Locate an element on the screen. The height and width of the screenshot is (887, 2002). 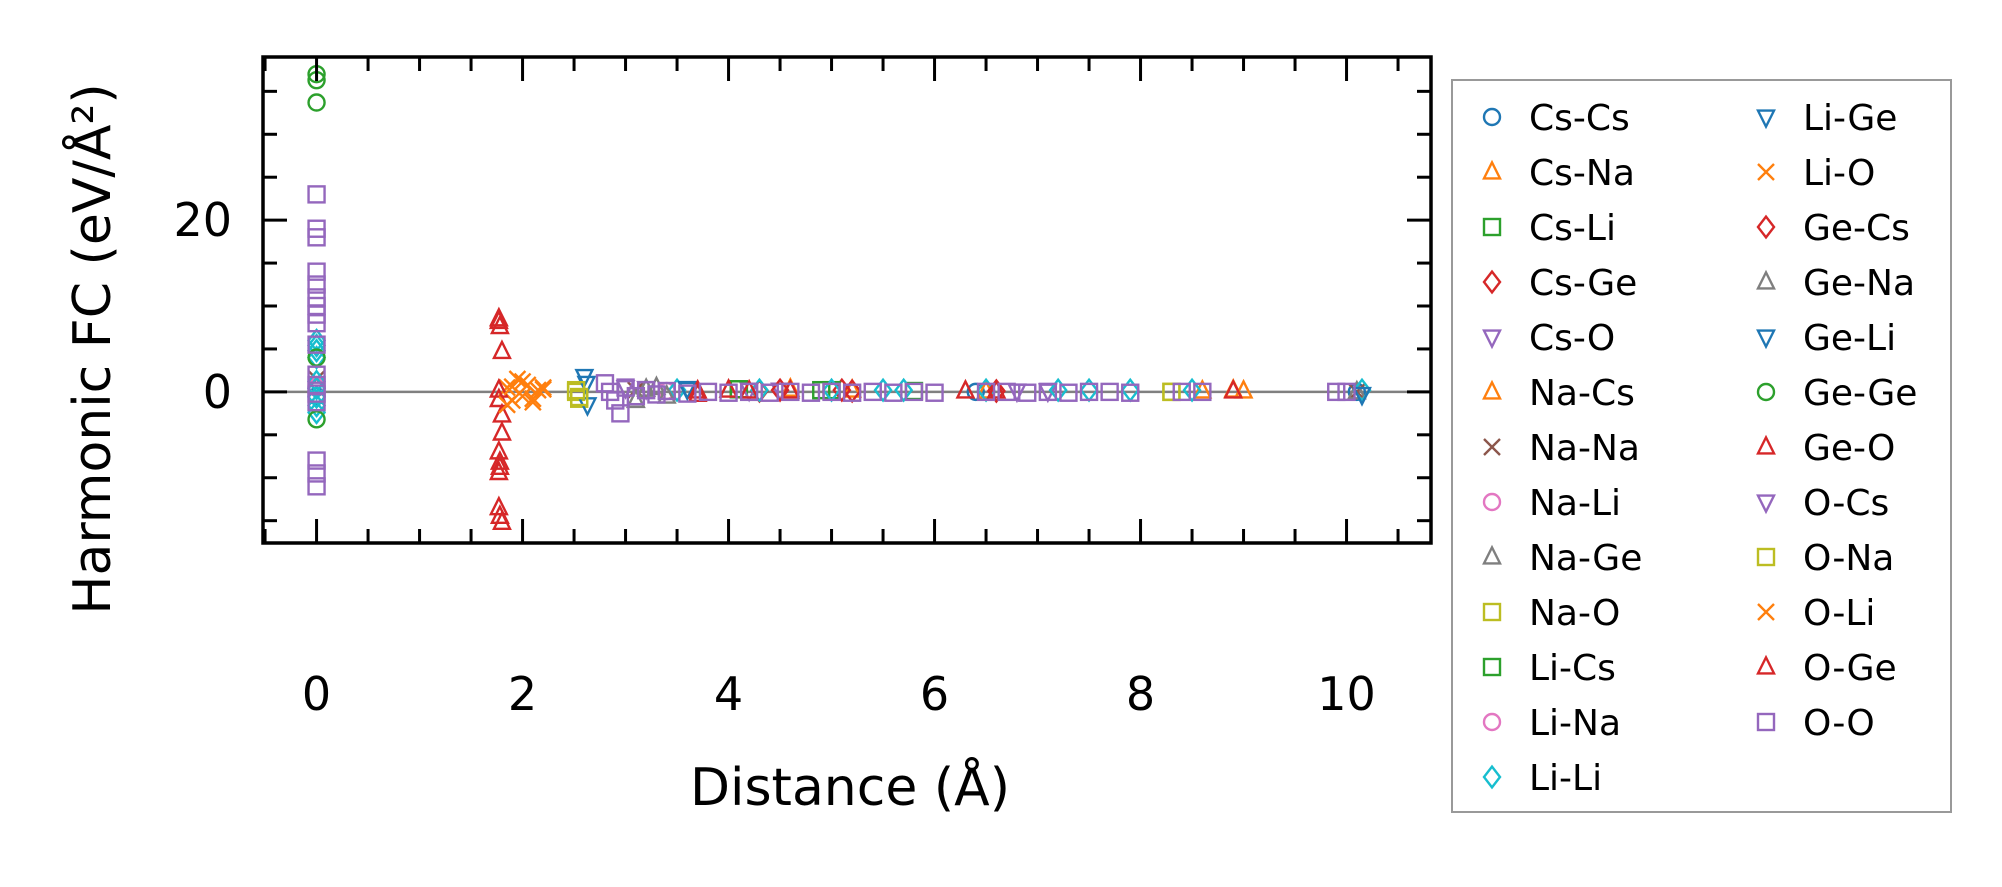
x-tick-label: 2 is located at coordinates (522, 694).